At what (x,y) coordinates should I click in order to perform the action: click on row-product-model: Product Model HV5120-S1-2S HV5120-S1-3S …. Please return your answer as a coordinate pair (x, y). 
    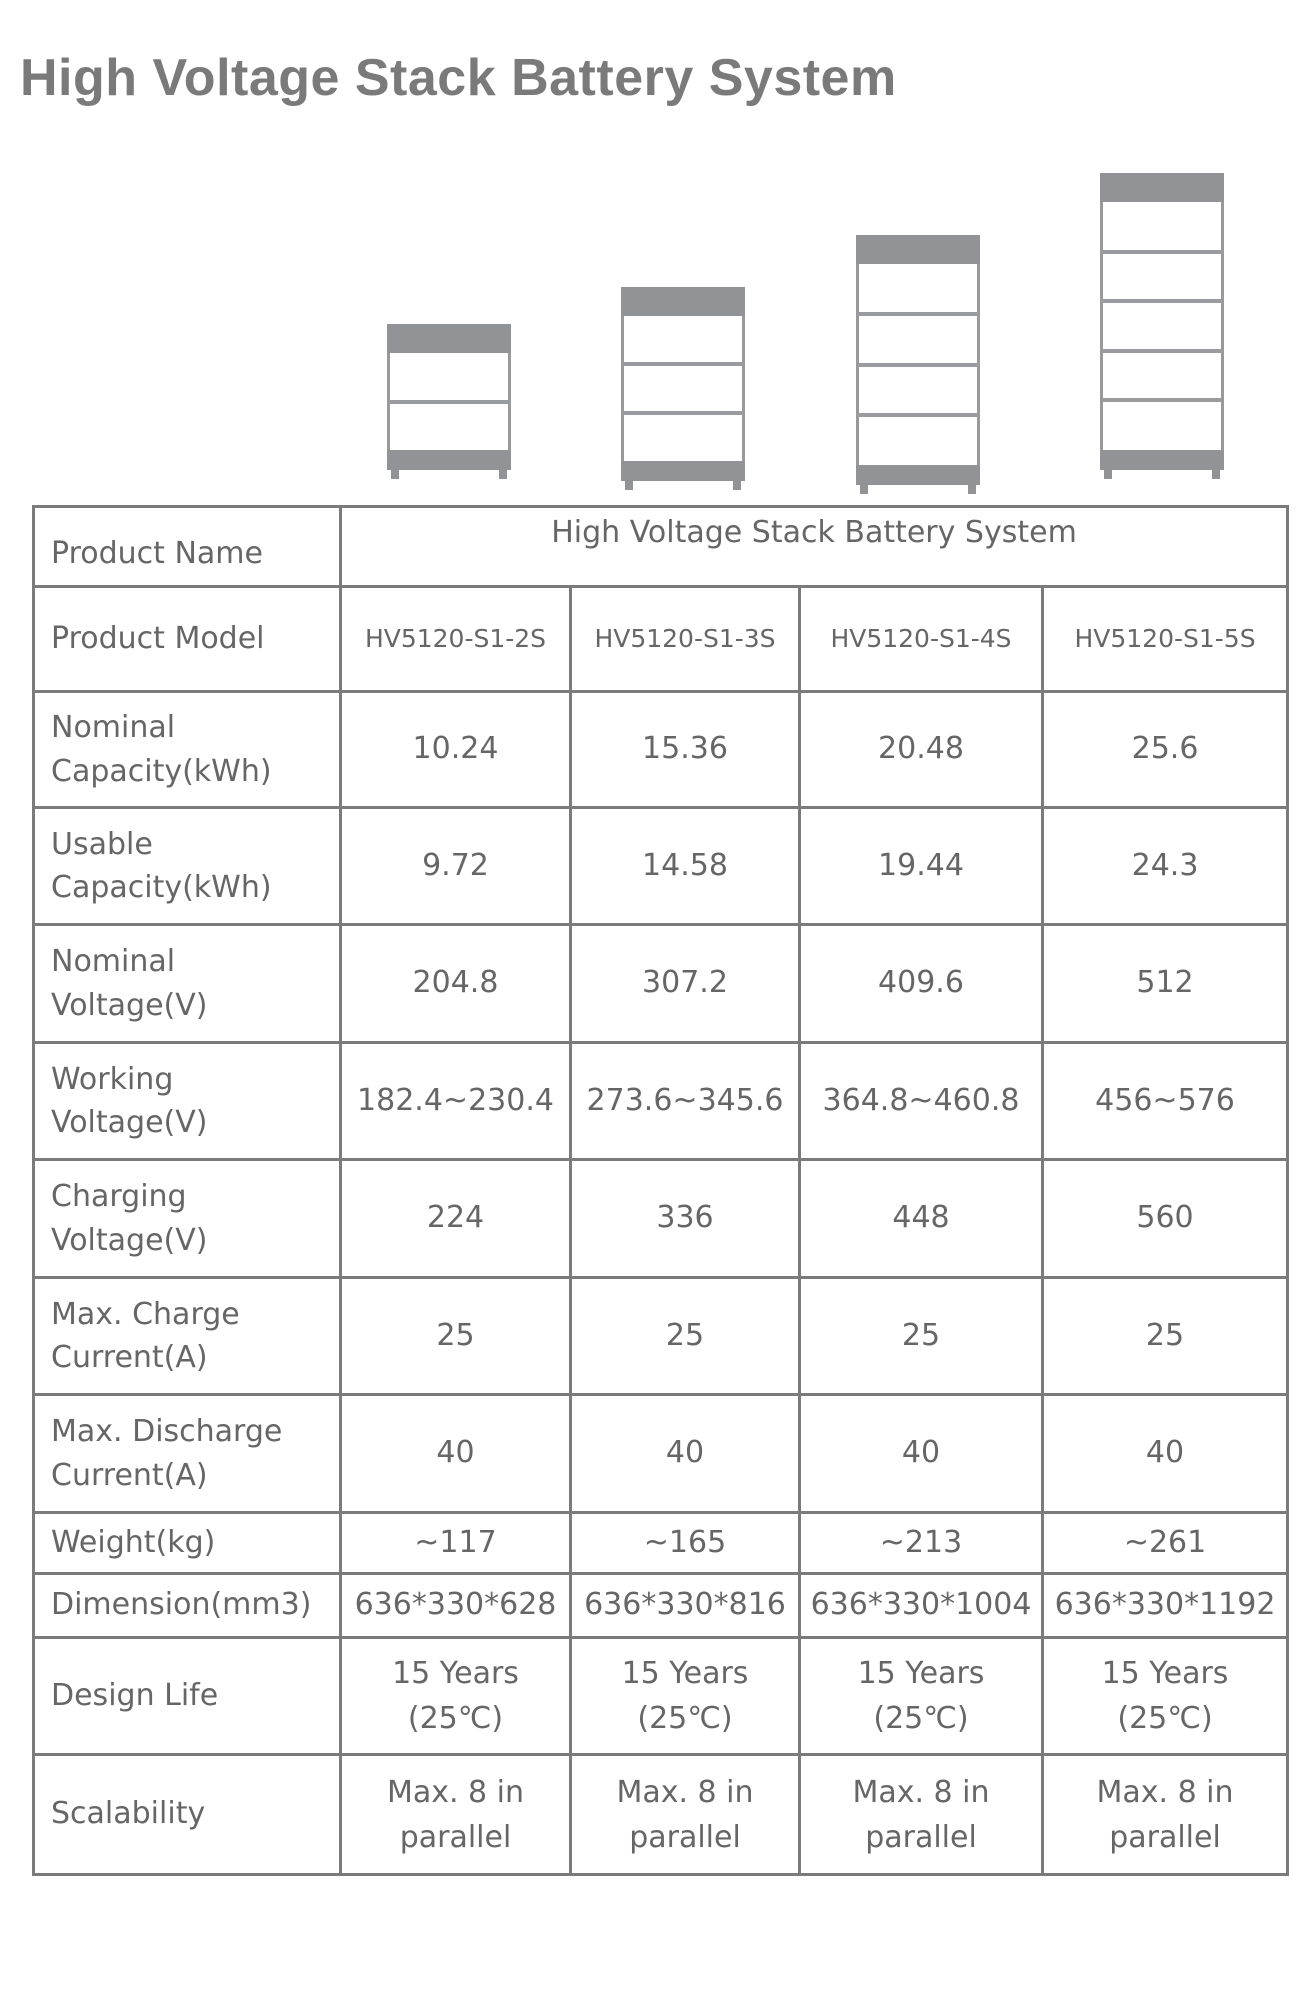
    Looking at the image, I should click on (661, 639).